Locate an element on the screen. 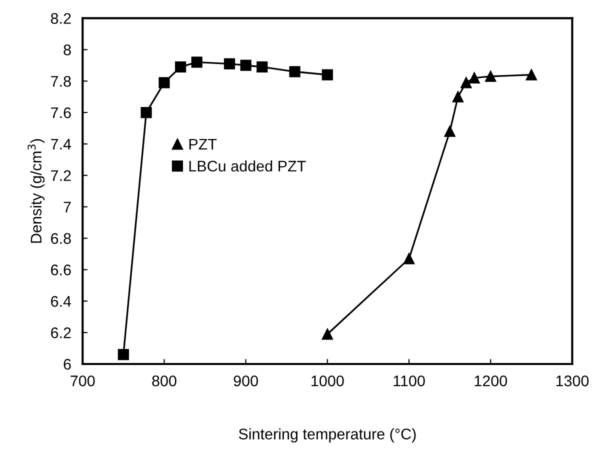 The height and width of the screenshot is (455, 612). x-tick-label: 1300 is located at coordinates (572, 381).